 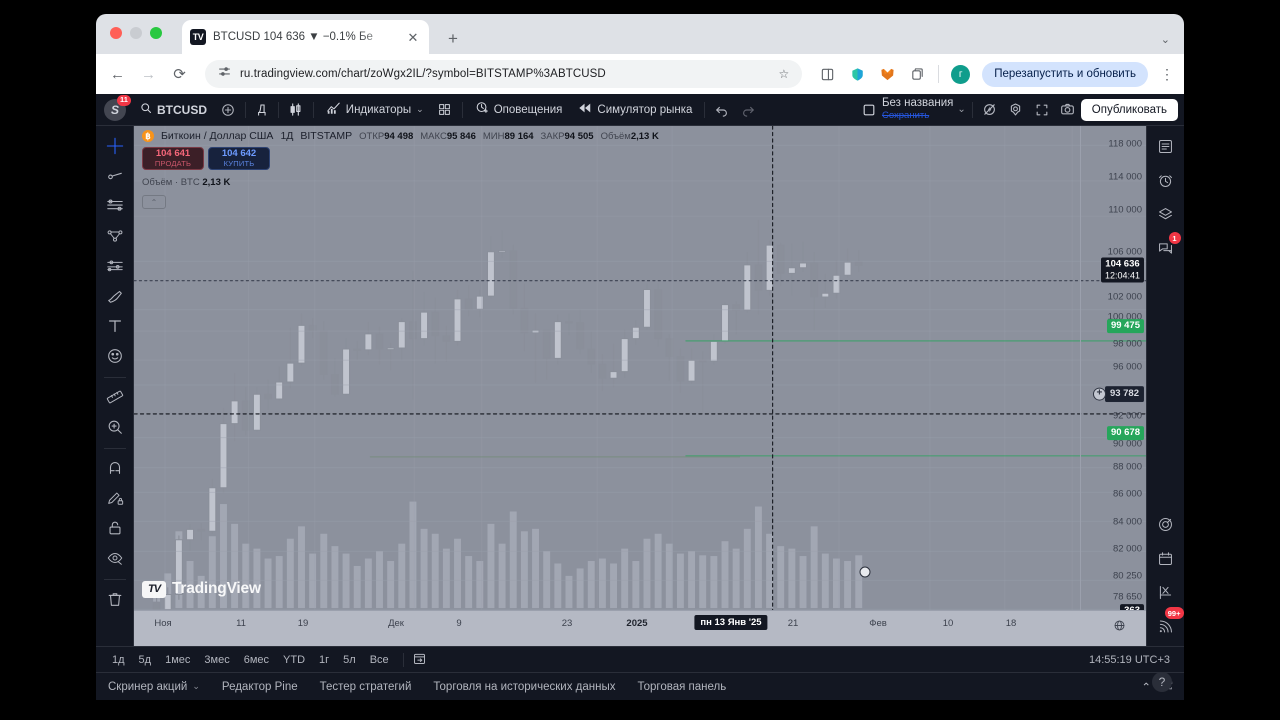 What do you see at coordinates (1016, 110) in the screenshot?
I see `gear-icon` at bounding box center [1016, 110].